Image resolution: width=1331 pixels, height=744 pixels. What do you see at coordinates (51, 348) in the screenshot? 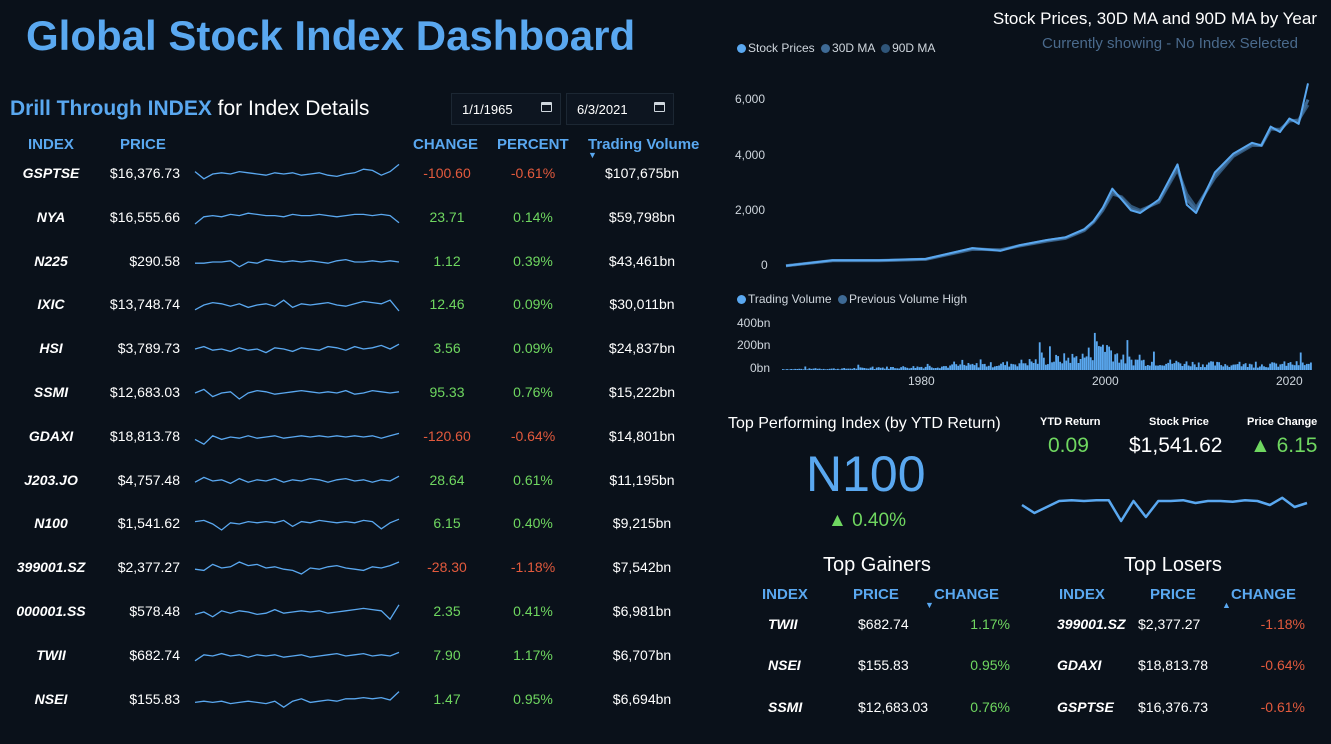
I see `index-name: HSI` at bounding box center [51, 348].